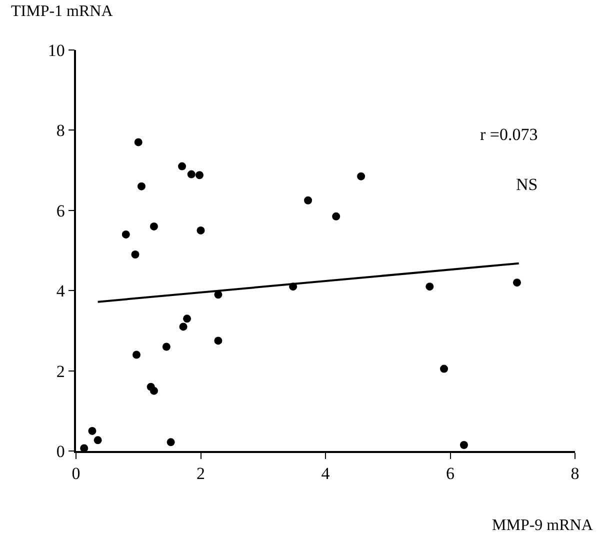  What do you see at coordinates (60, 130) in the screenshot?
I see `y-tick-label: 8` at bounding box center [60, 130].